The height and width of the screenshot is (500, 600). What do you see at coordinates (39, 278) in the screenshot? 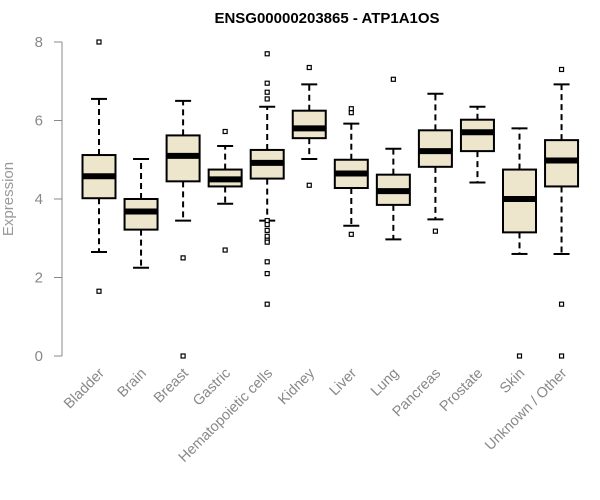
I see `y-tick-label: 2` at bounding box center [39, 278].